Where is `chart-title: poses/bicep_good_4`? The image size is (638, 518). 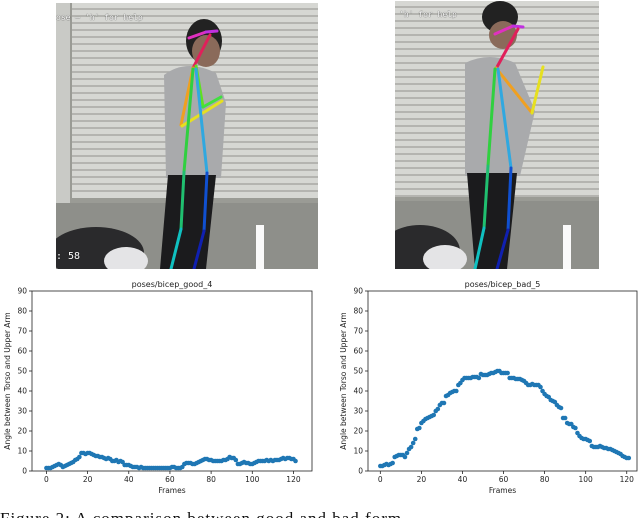 chart-title: poses/bicep_good_4 is located at coordinates (172, 284).